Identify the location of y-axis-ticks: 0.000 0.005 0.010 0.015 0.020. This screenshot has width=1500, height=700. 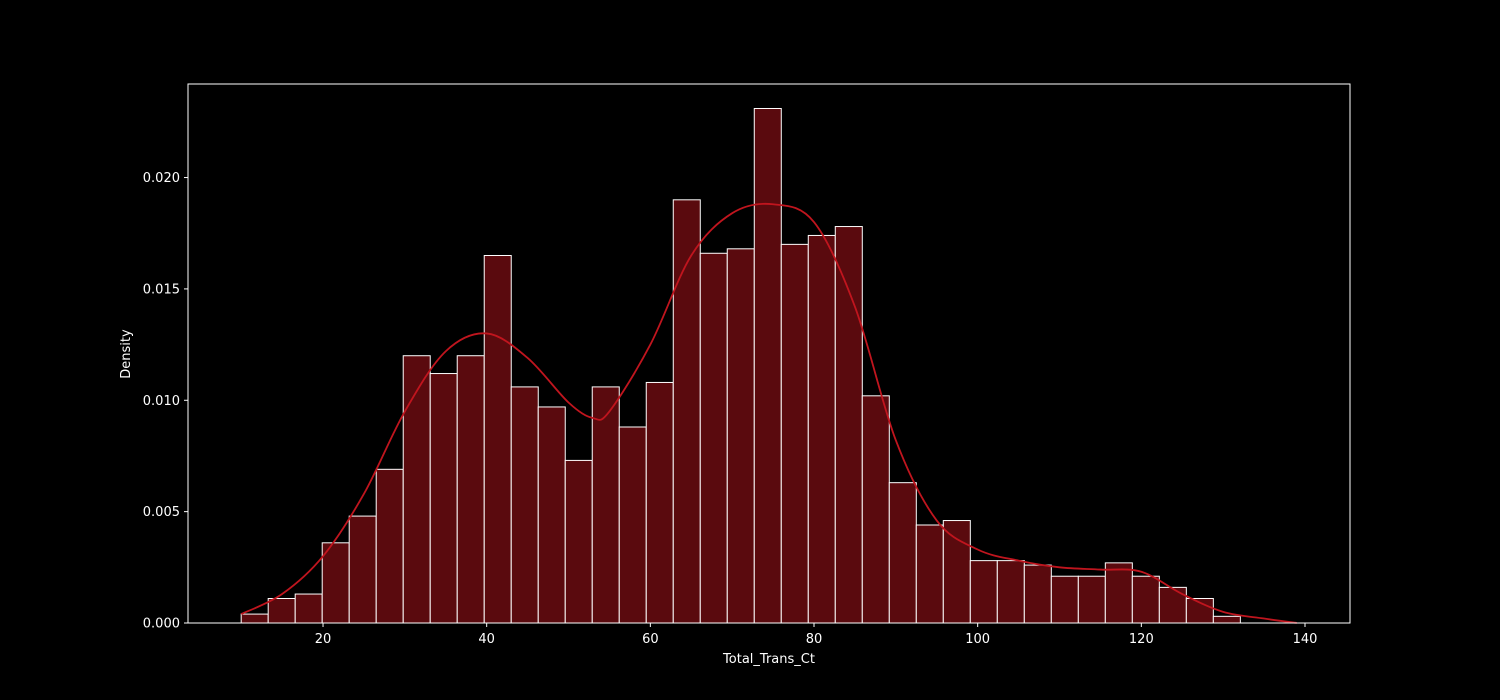
(165, 401).